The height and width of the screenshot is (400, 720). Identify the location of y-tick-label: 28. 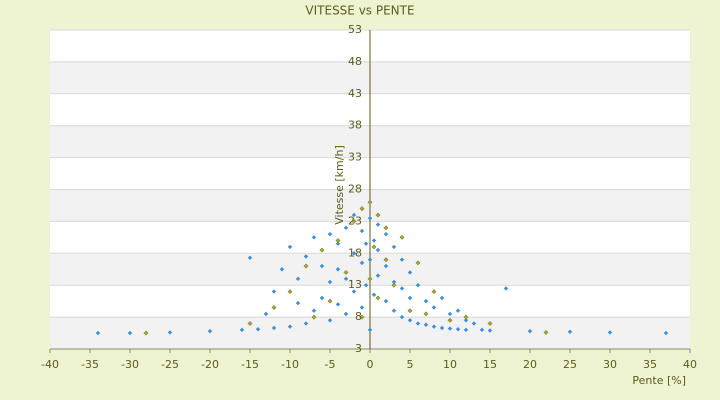
(355, 189).